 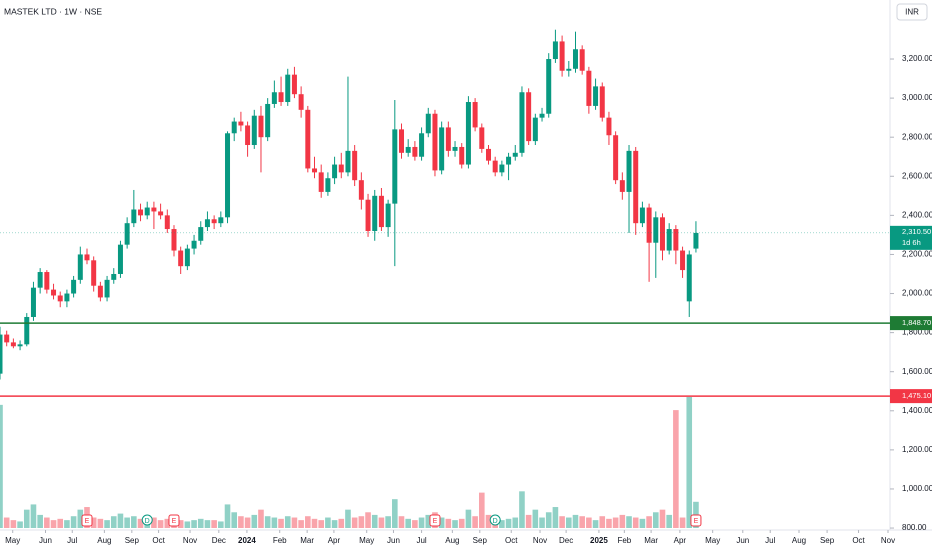 I want to click on y-tick-label: 1,600.00, so click(x=917, y=371).